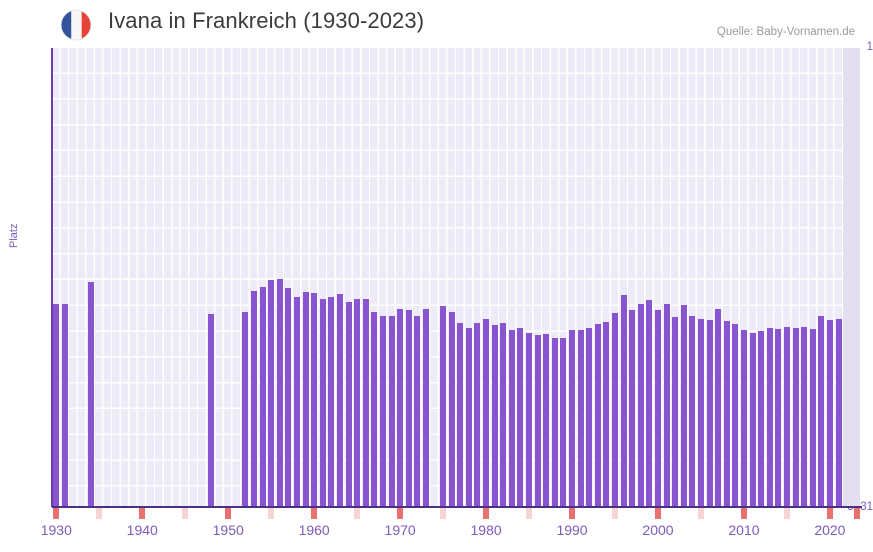  Describe the element at coordinates (56, 530) in the screenshot. I see `x-axis-tick-label: 1930` at that location.